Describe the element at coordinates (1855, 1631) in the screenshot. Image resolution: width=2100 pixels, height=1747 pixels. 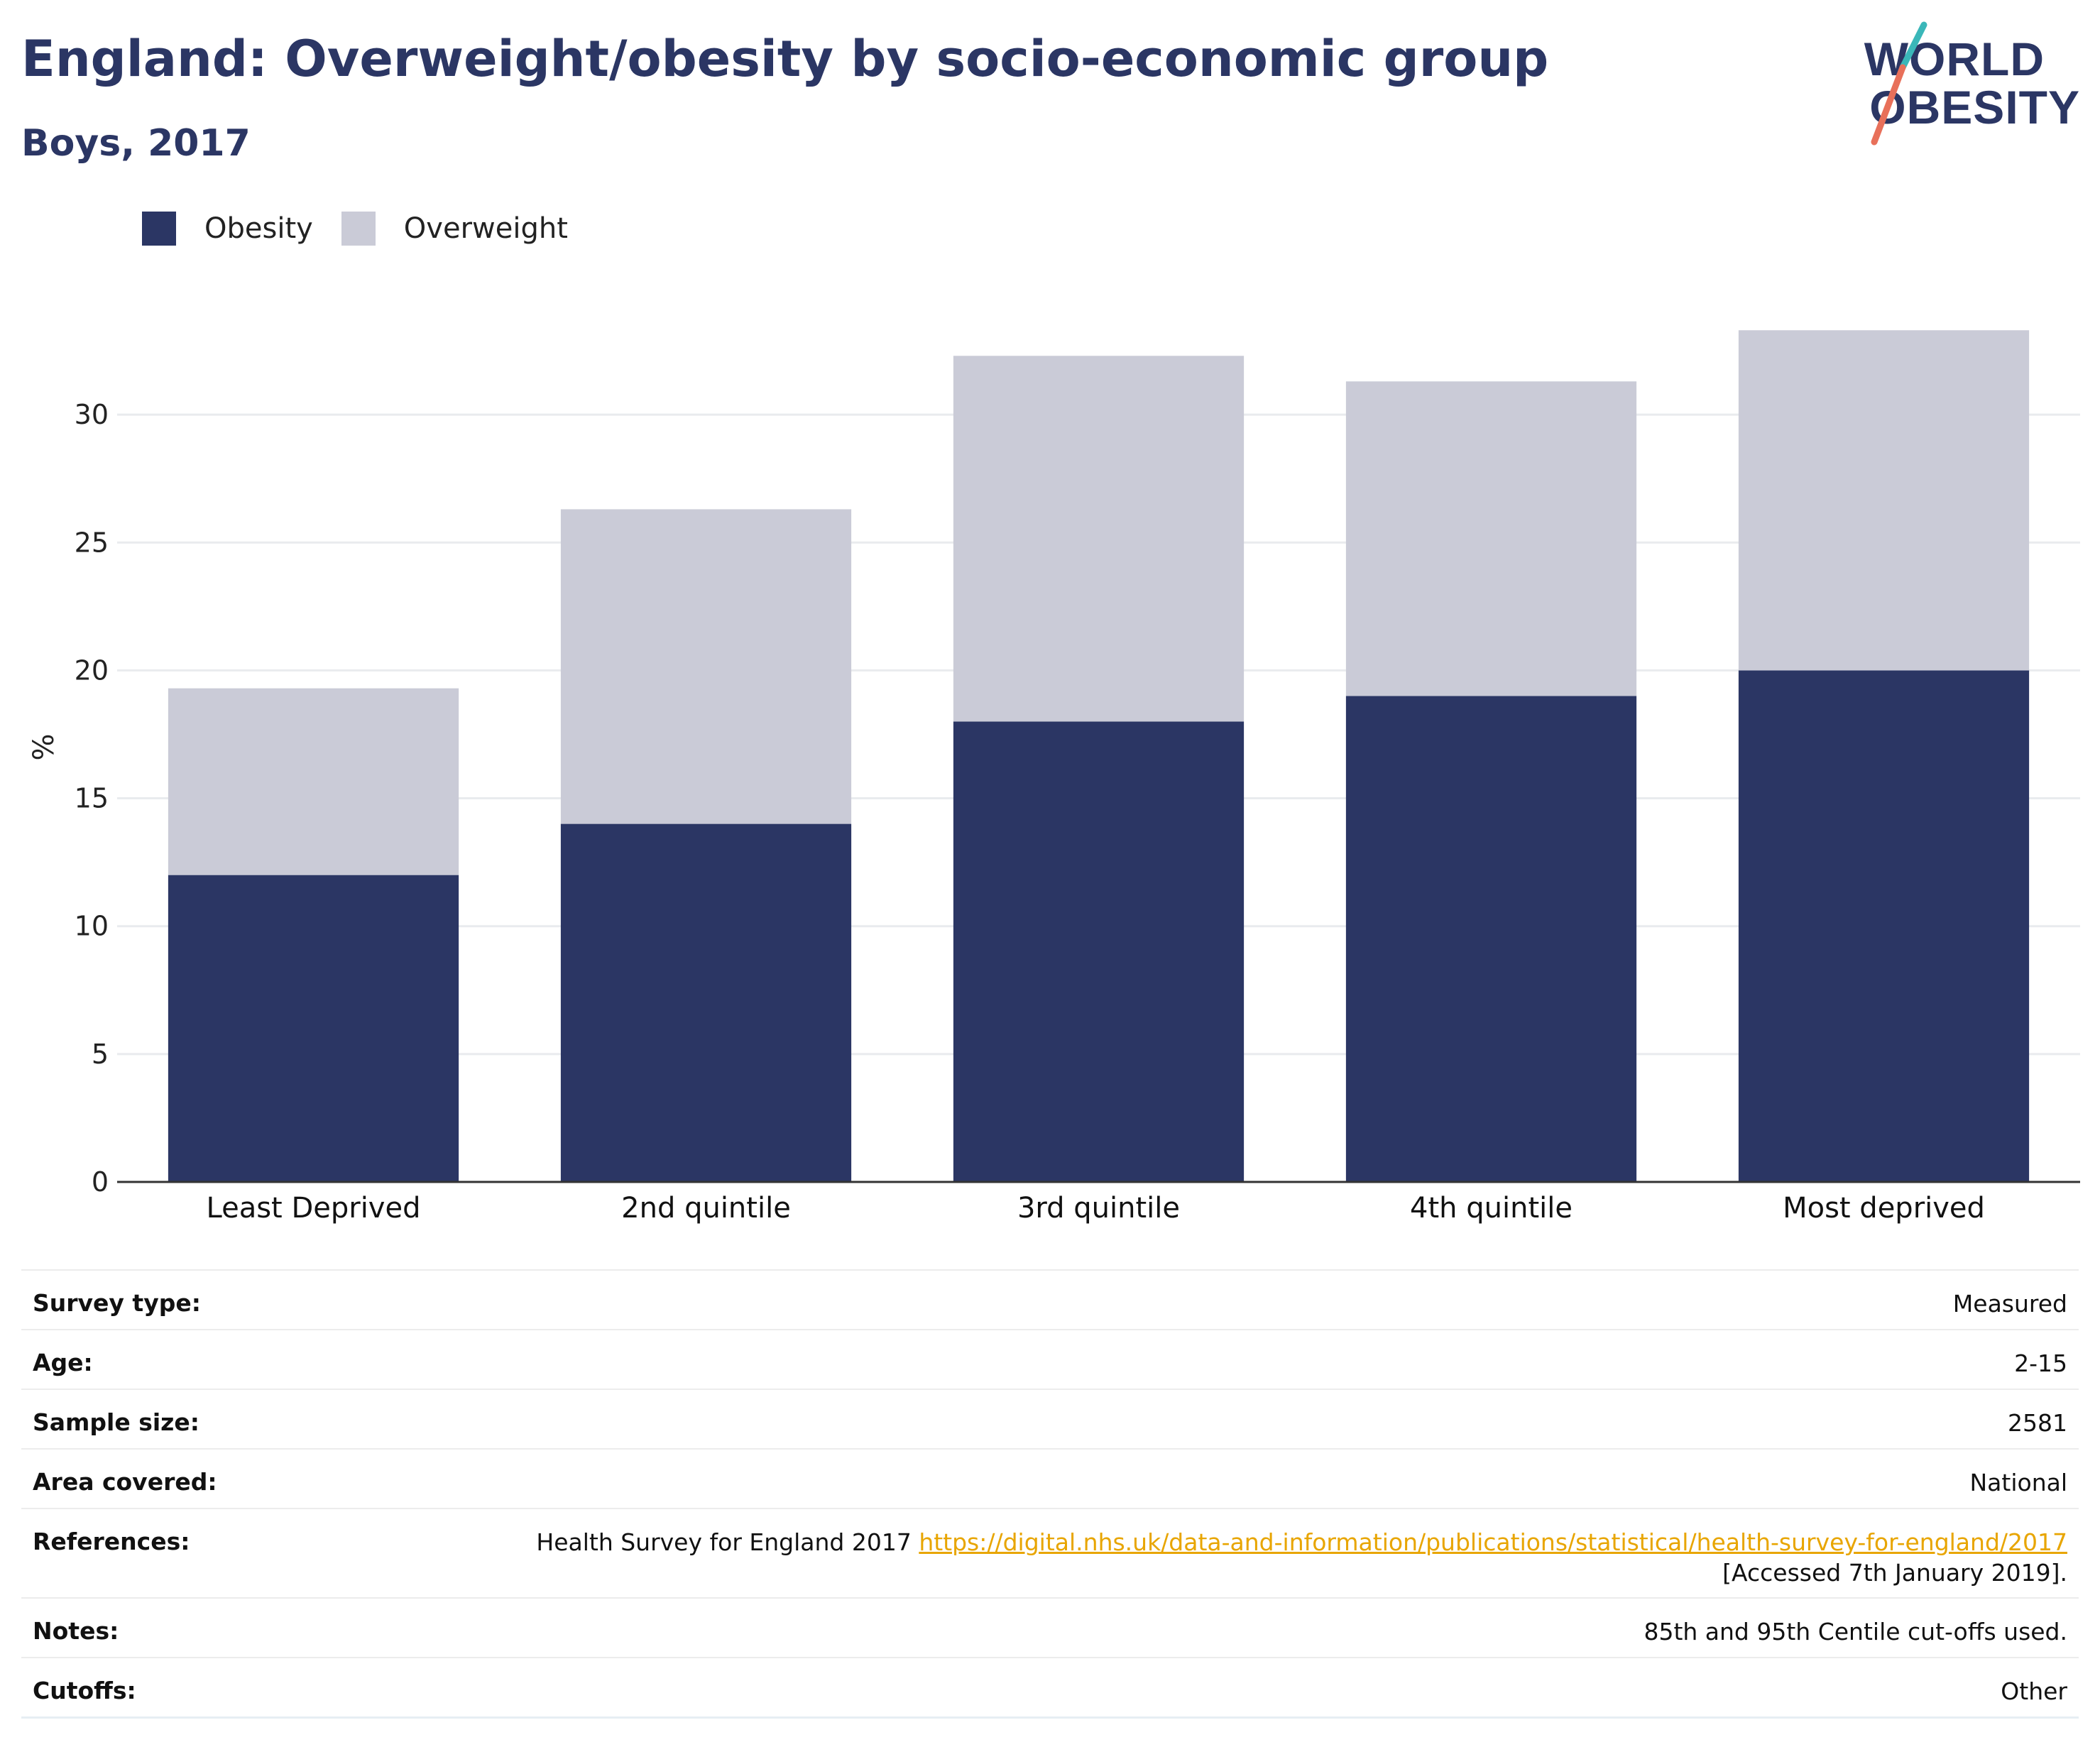
I see `meta-value-notes: 85th and 95th Centile cut-offs used.` at that location.